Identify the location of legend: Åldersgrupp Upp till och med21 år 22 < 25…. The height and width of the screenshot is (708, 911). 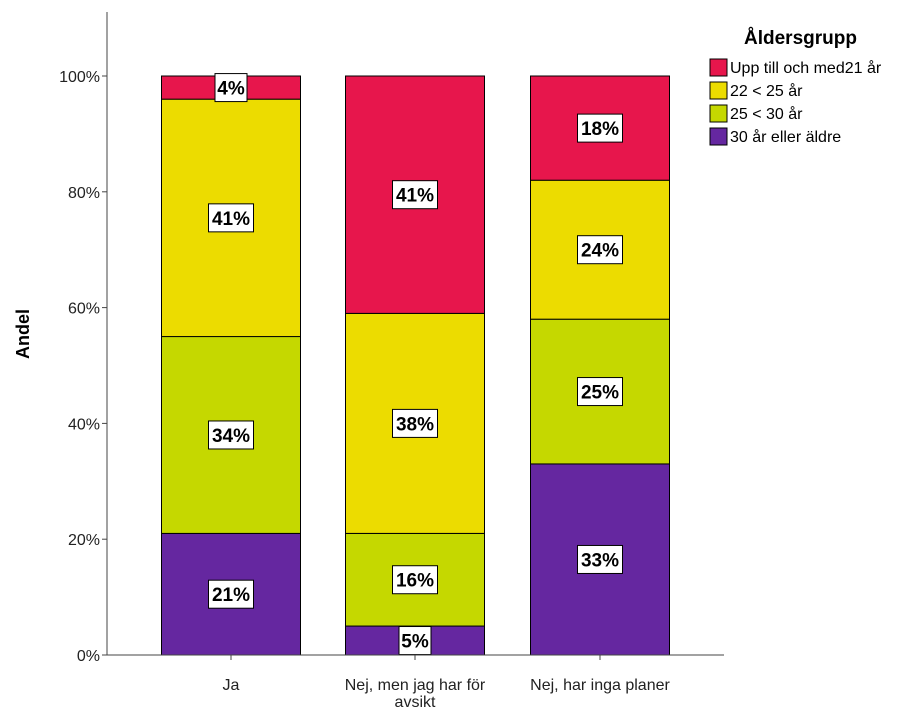
(795, 87).